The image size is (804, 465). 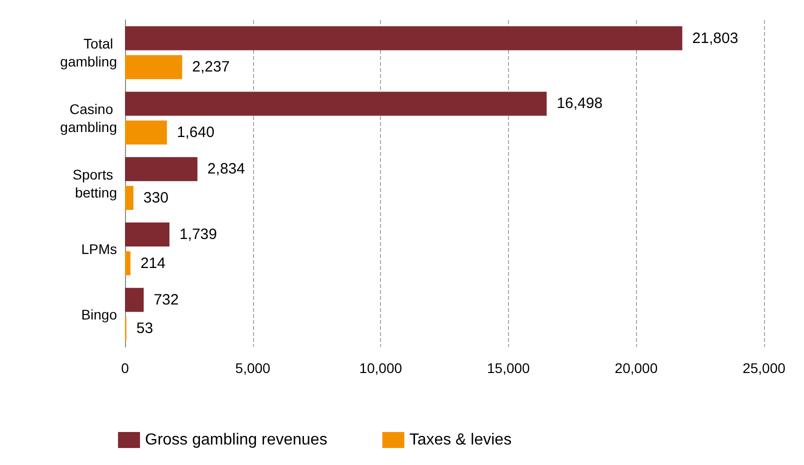 I want to click on y-tick-label: Casino gambling, so click(x=88, y=118).